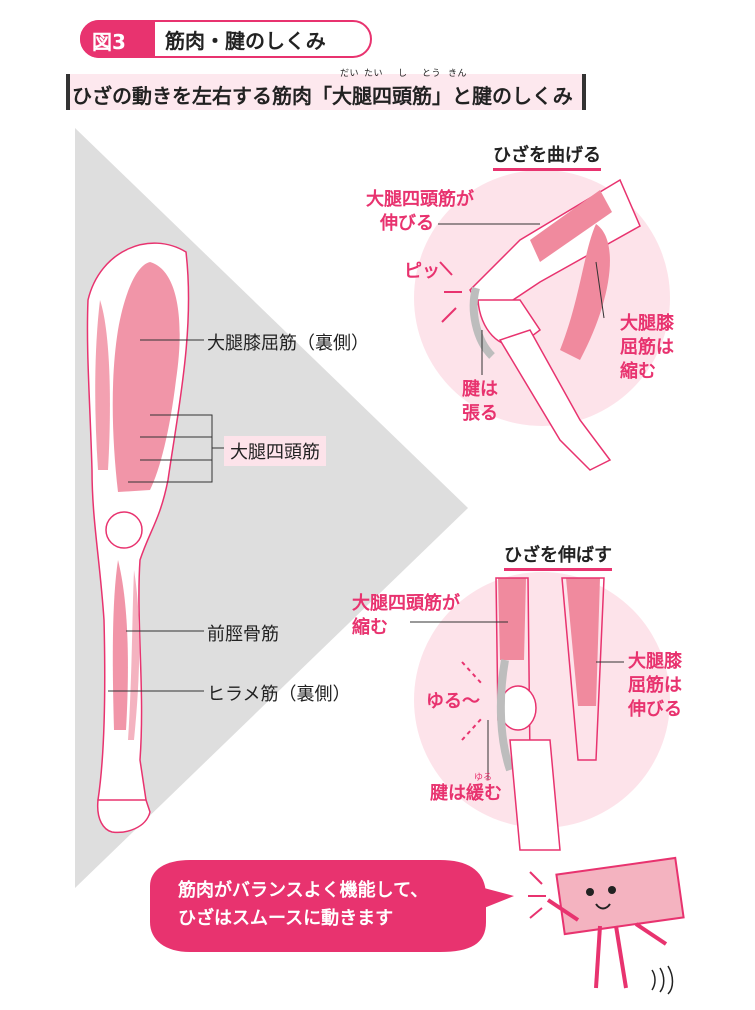 The height and width of the screenshot is (1010, 755). I want to click on bend-ham-line1: 大腿膝, so click(647, 323).